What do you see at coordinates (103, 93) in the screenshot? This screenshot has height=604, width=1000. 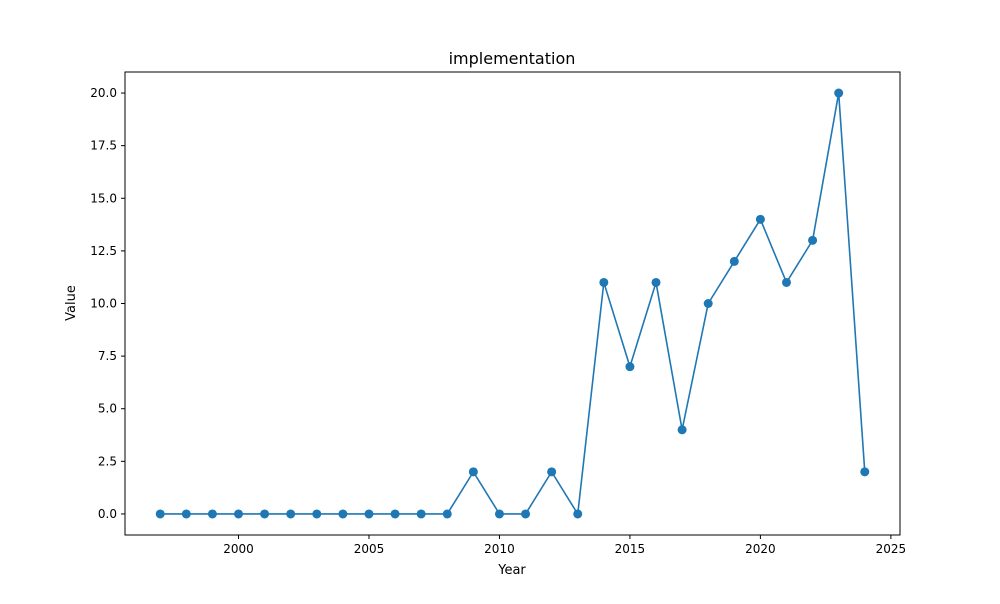 I see `y-tick-label: 20.0` at bounding box center [103, 93].